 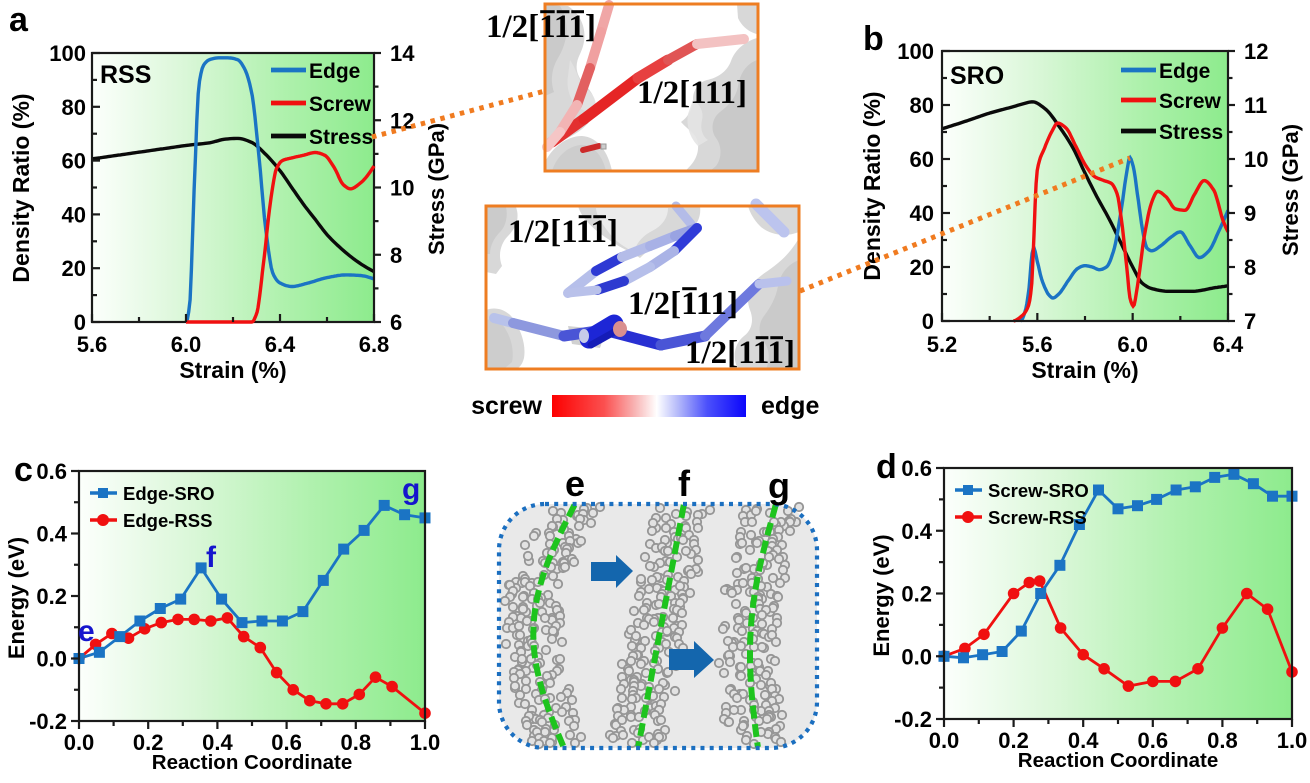 I want to click on svg-text: 6.8, so click(x=374, y=344).